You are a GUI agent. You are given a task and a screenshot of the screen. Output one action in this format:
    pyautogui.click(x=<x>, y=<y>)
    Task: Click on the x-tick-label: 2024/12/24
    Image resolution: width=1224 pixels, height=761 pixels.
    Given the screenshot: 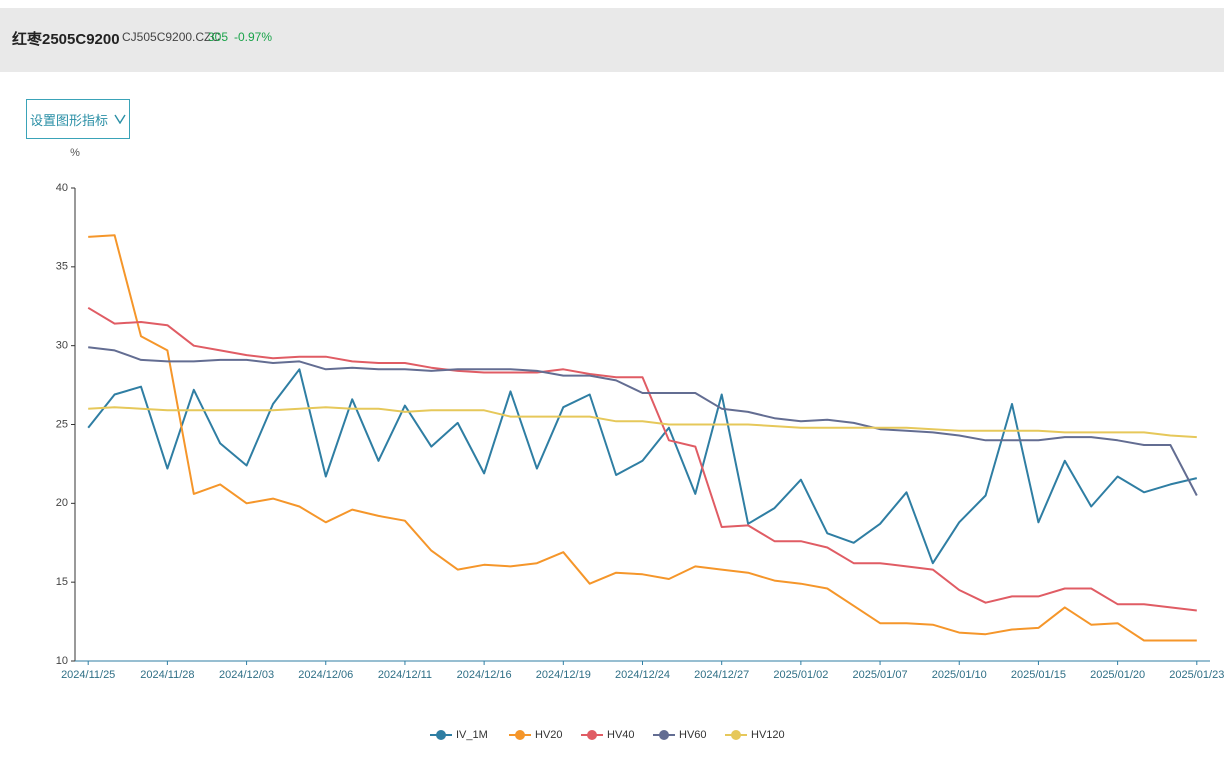 What is the action you would take?
    pyautogui.click(x=642, y=675)
    